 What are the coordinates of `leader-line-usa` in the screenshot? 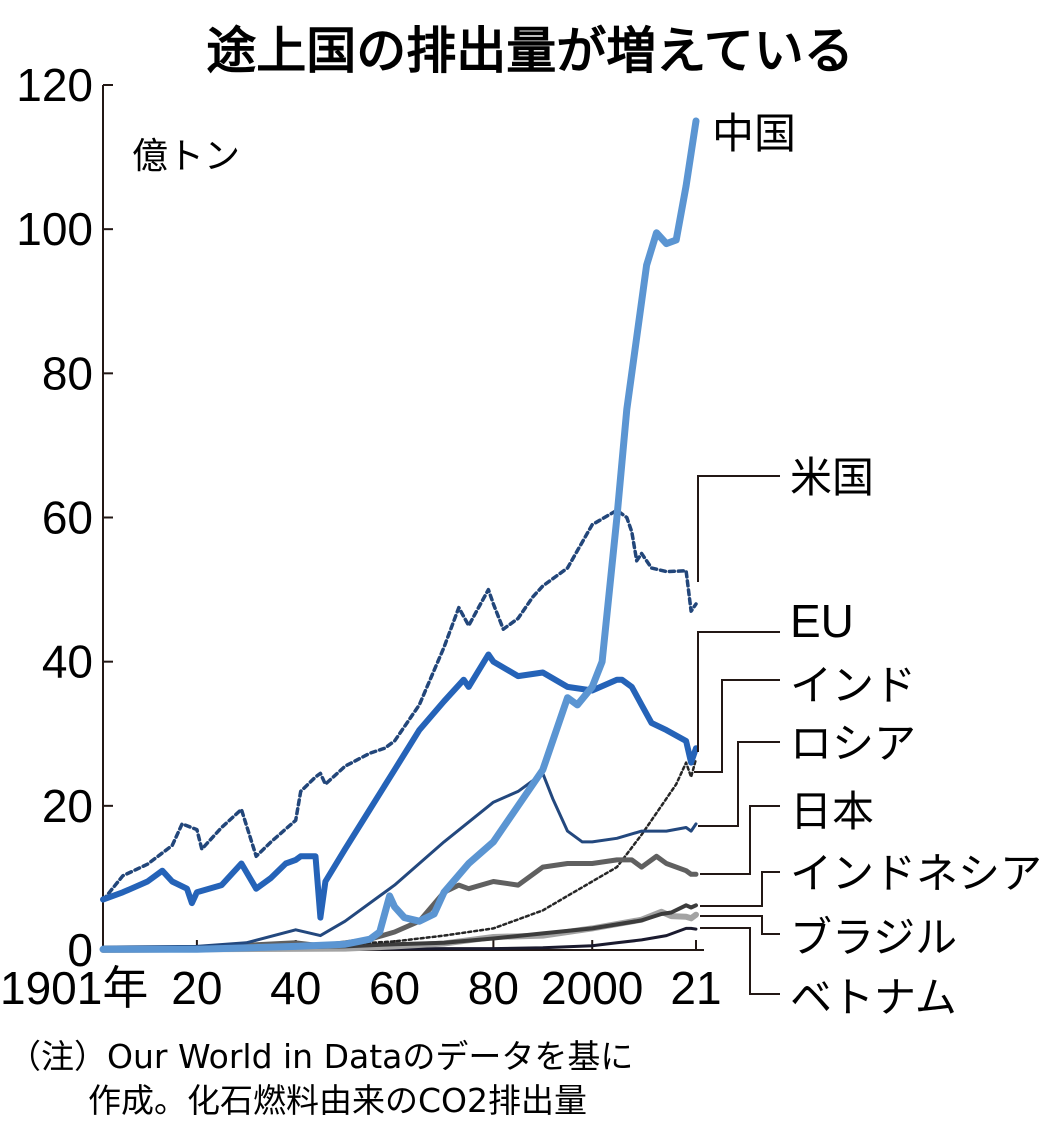 It's located at (738, 528).